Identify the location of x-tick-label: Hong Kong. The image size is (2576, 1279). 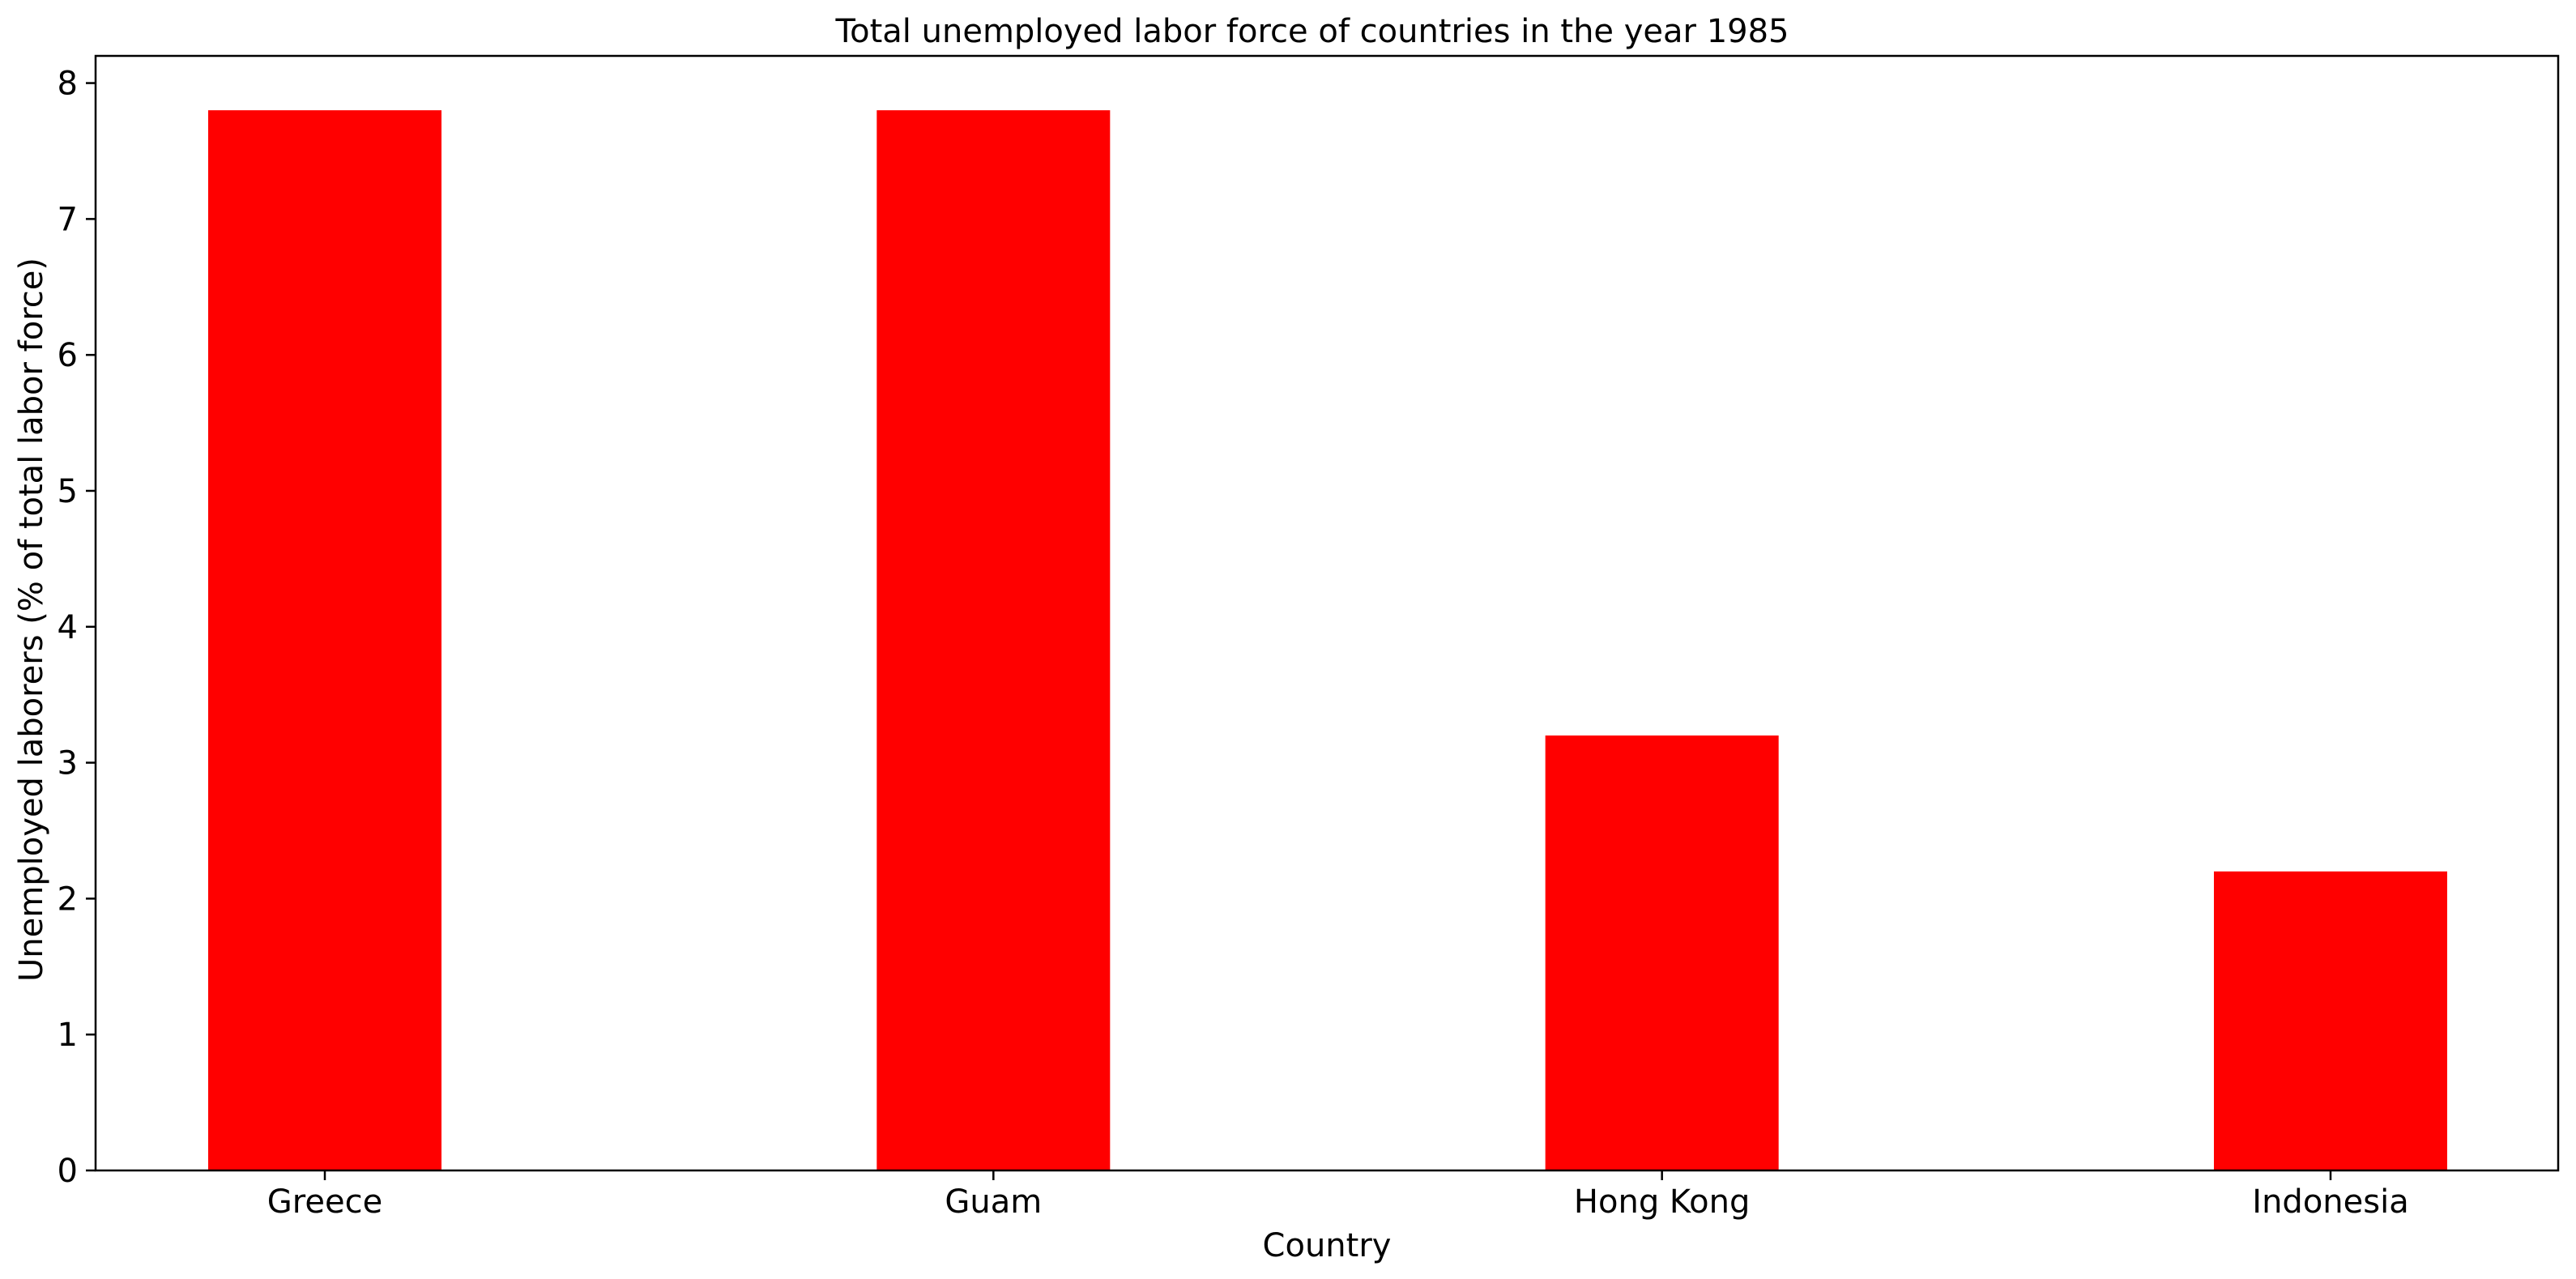
(1662, 1202).